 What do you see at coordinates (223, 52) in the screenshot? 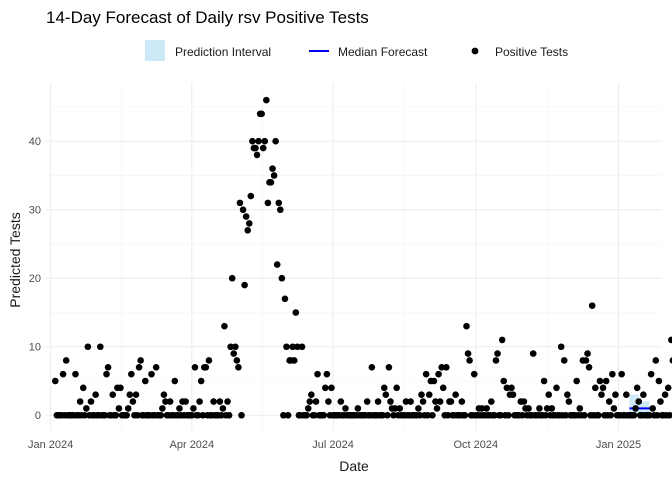
I see `legend-label-prediction-interval: Prediction Interval` at bounding box center [223, 52].